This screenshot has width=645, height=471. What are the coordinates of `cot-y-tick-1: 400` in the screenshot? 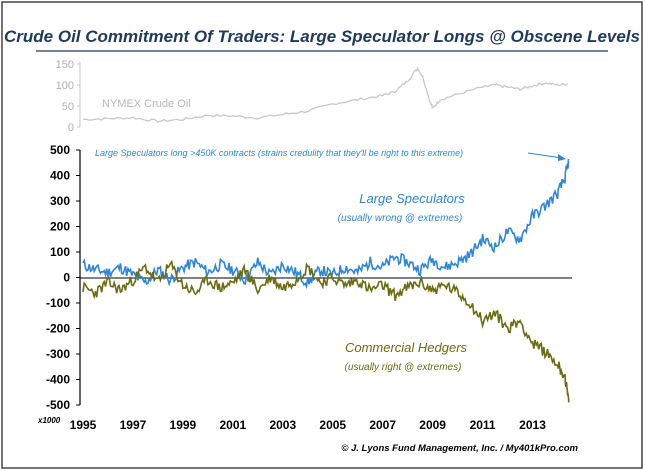 It's located at (60, 176).